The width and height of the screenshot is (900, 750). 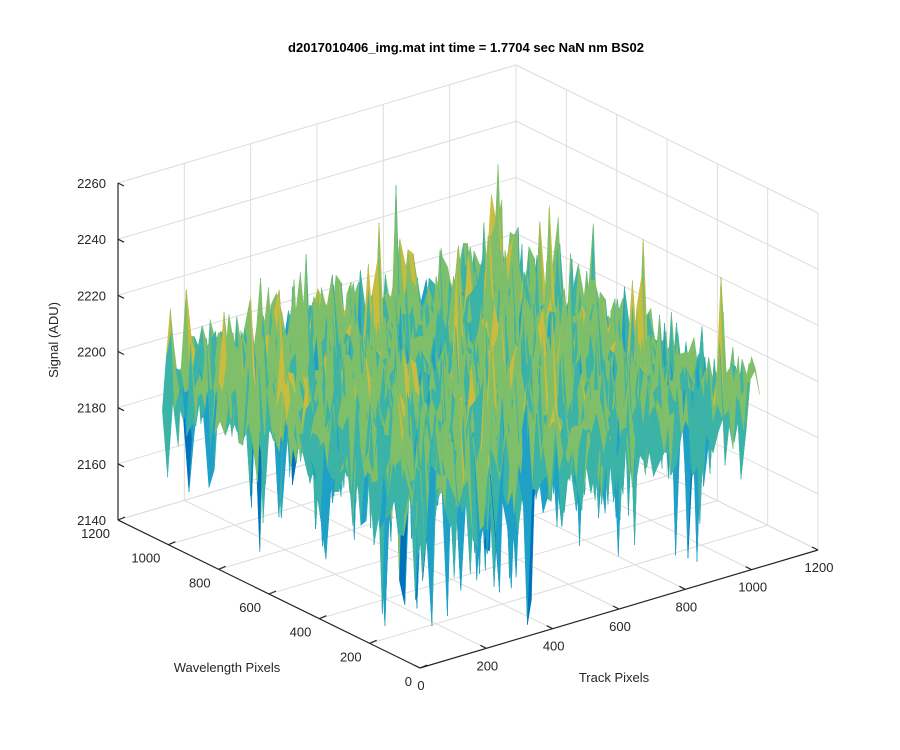 I want to click on y-tick-label: 0, so click(x=408, y=681).